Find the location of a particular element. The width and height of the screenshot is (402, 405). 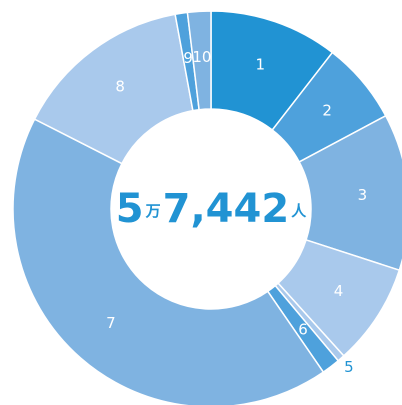

segment-label: 2 is located at coordinates (327, 111).